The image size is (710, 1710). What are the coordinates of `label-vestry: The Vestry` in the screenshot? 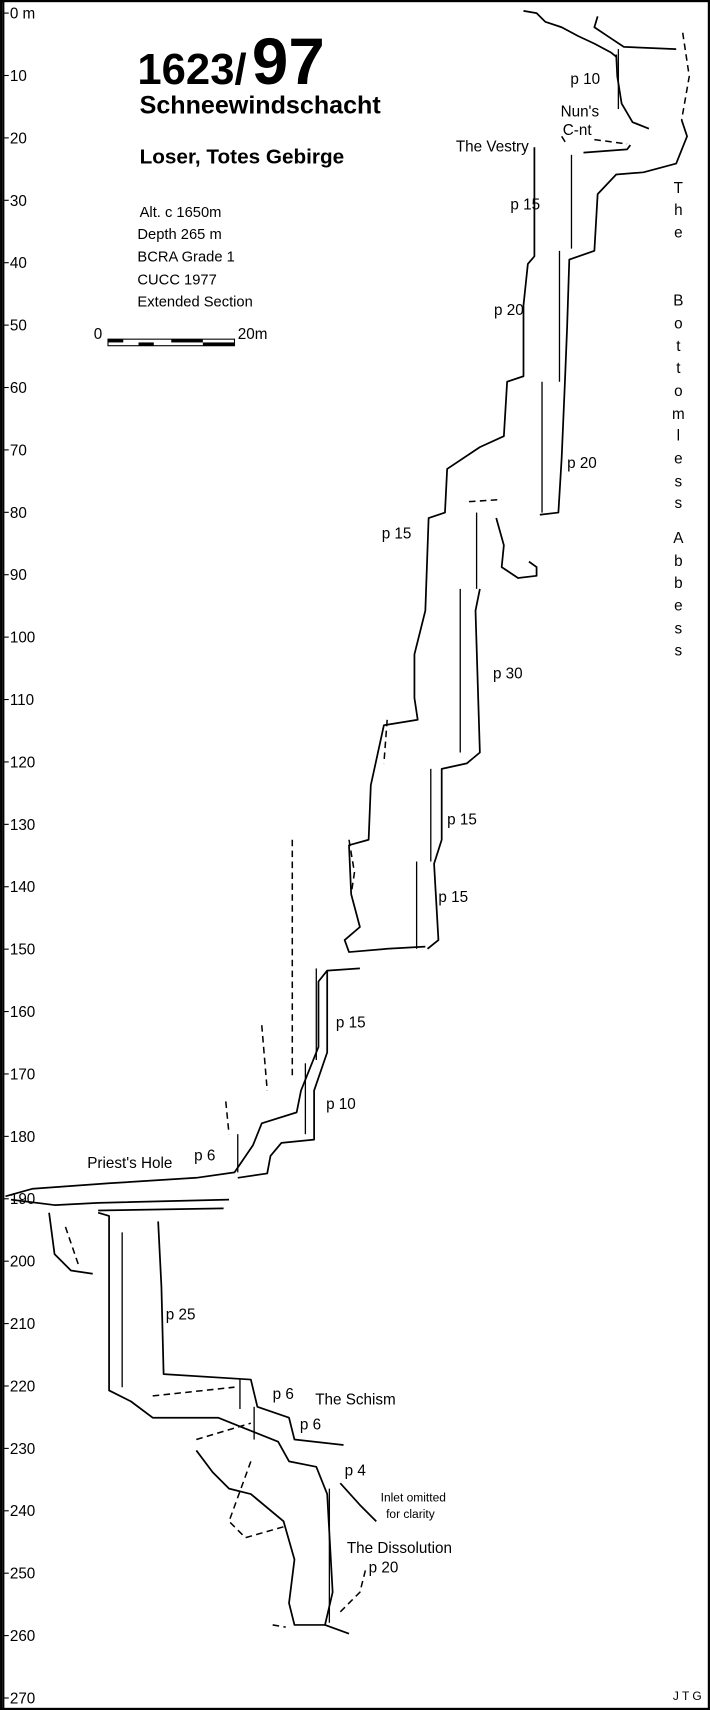 It's located at (492, 147).